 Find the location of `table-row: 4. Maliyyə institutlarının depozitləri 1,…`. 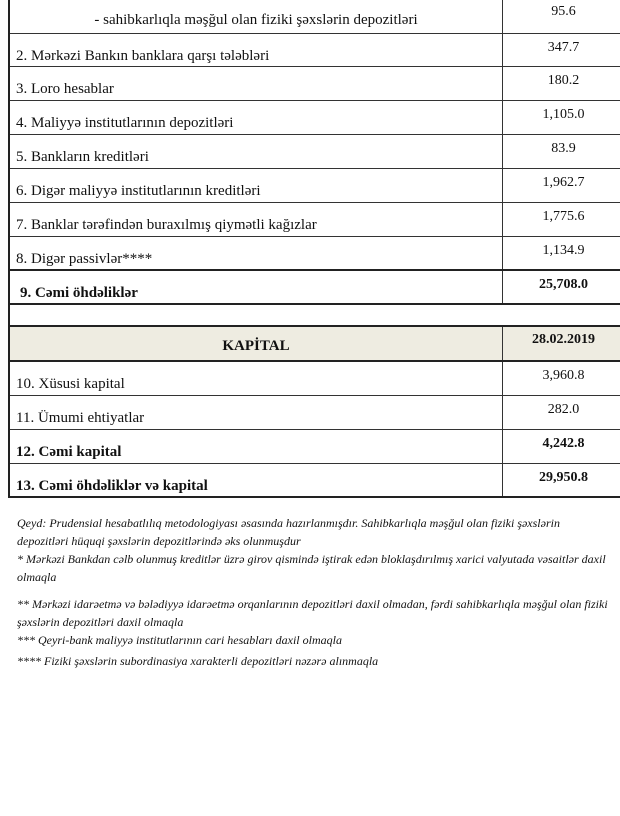

table-row: 4. Maliyyə institutlarının depozitləri 1,… is located at coordinates (315, 118).